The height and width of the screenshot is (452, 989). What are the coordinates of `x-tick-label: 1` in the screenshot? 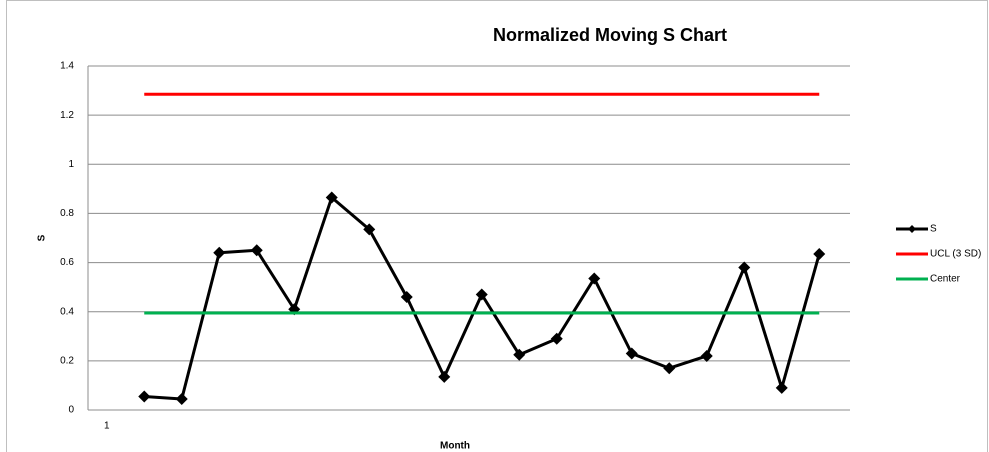 It's located at (107, 426).